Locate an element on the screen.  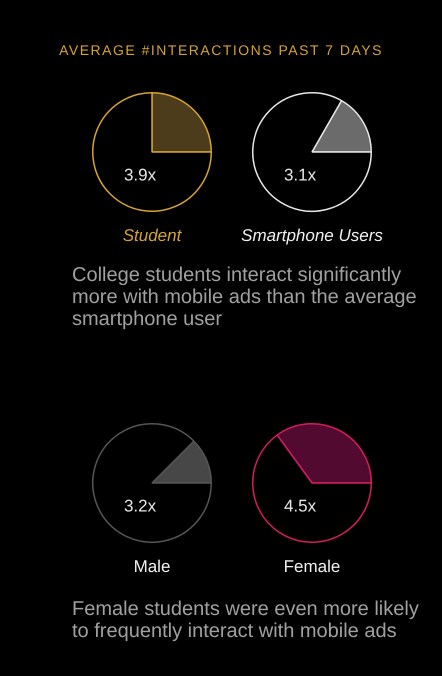
text: Student is located at coordinates (152, 236).